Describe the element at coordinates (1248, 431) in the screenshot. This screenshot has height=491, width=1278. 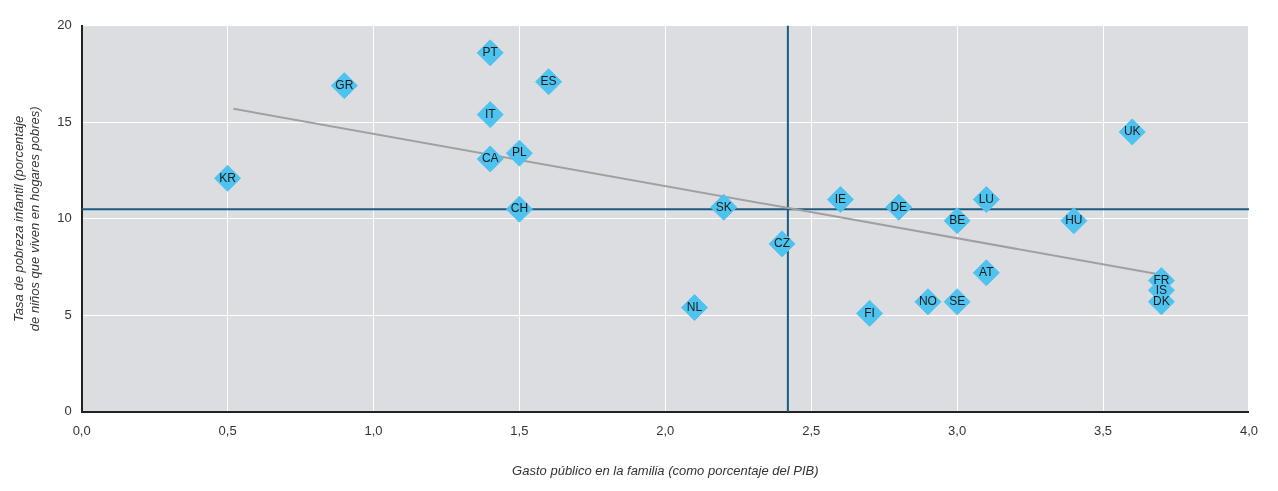
I see `x-tick-label: 4,0` at that location.